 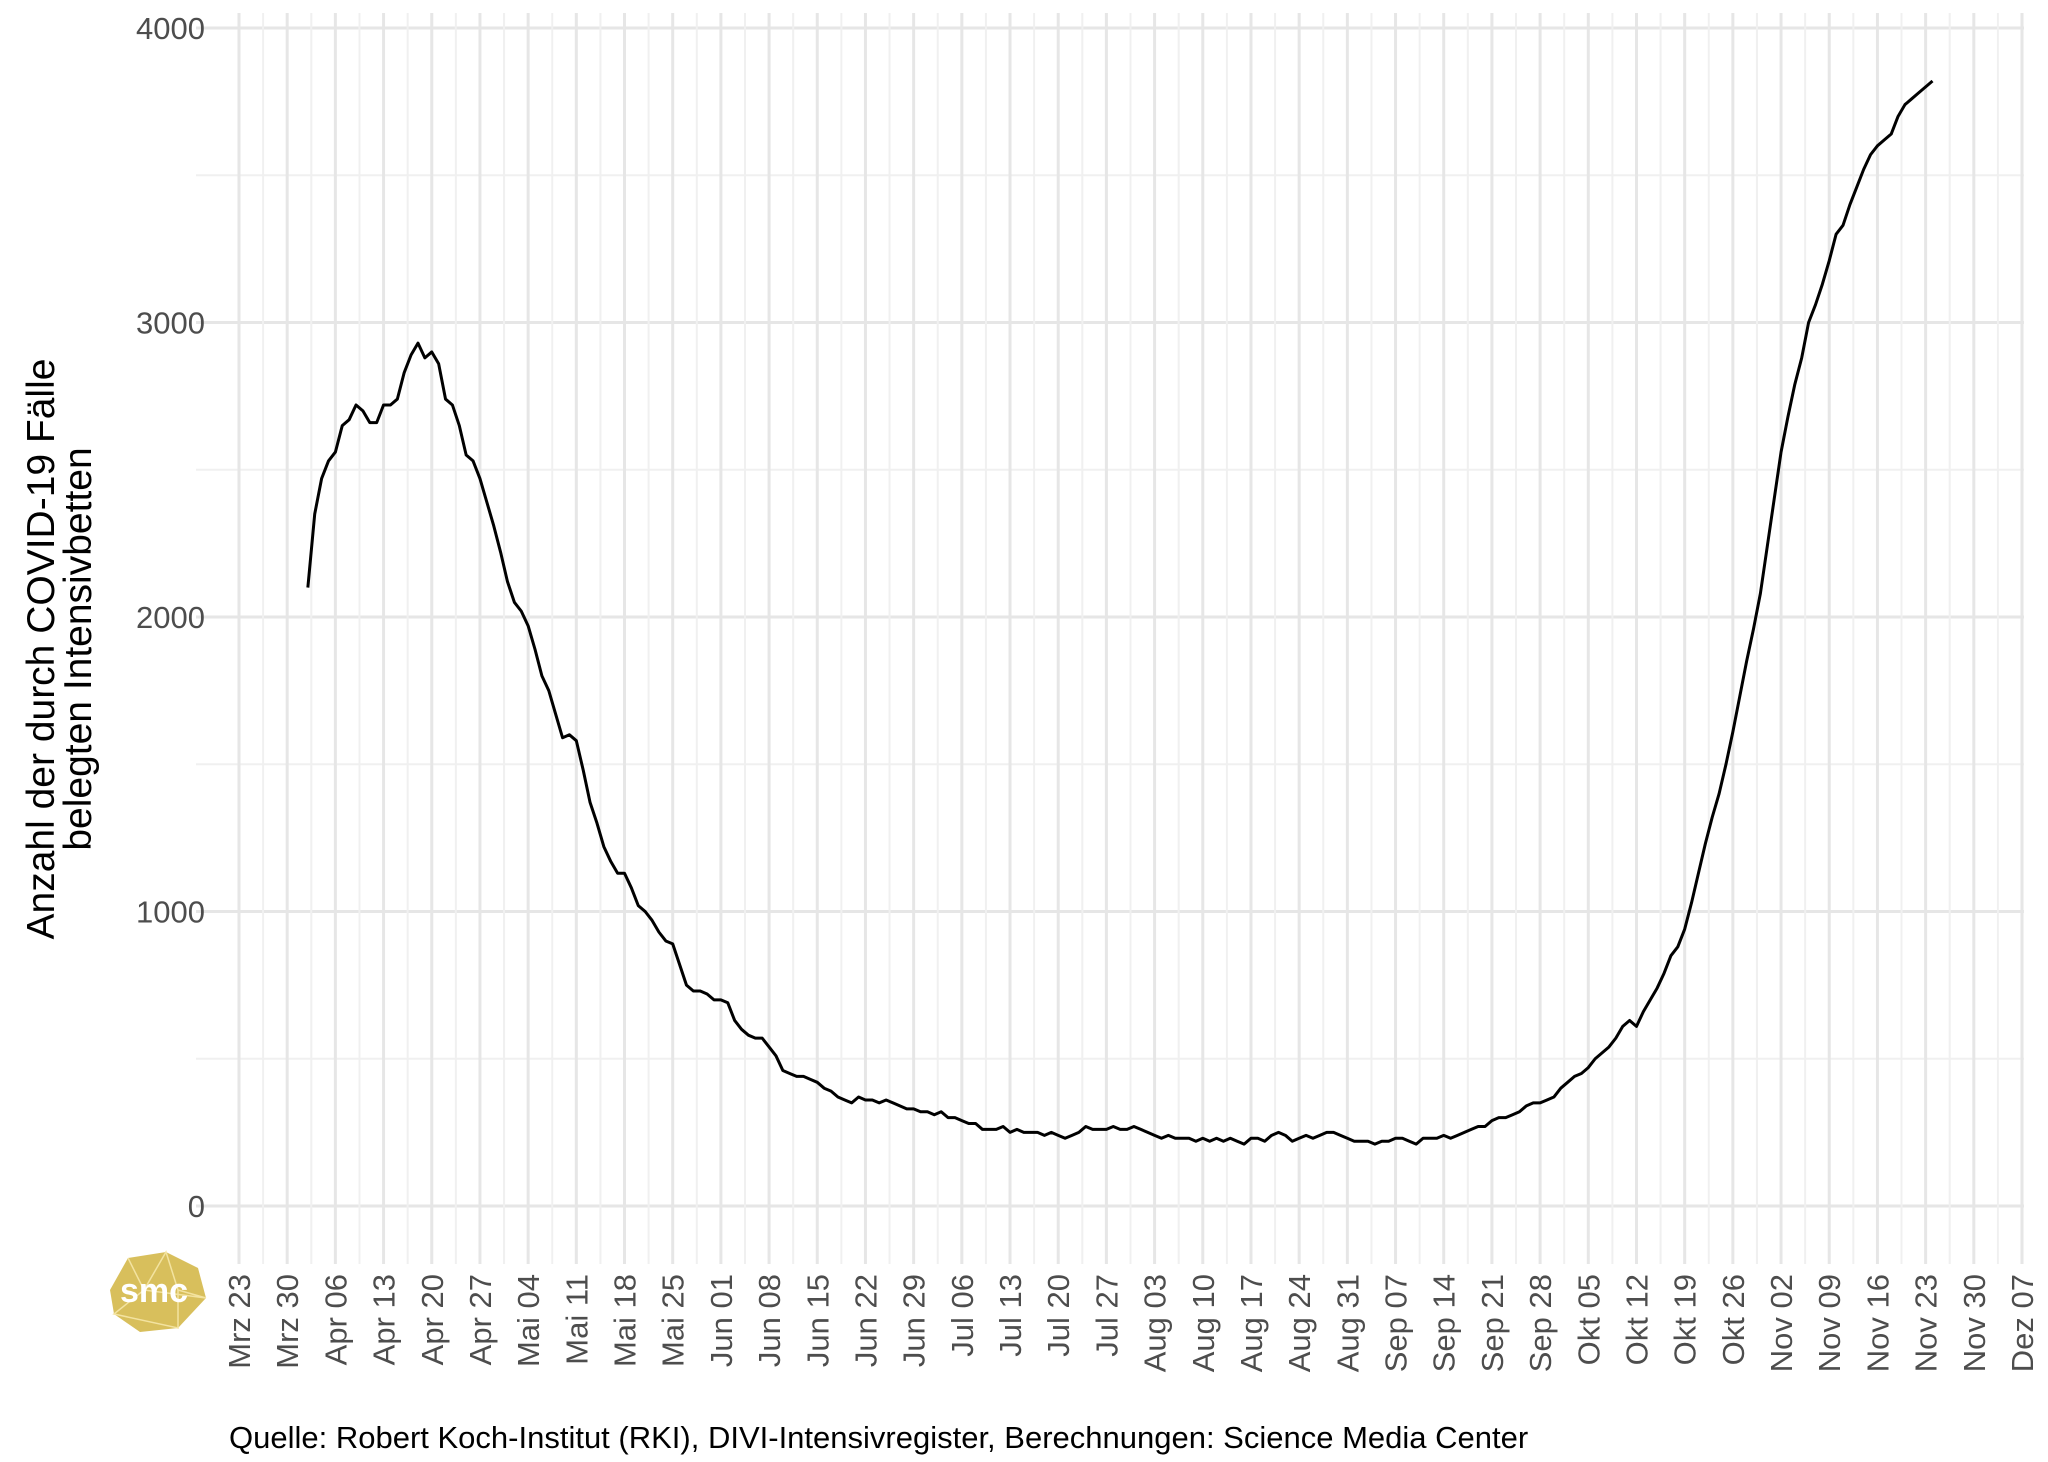 What do you see at coordinates (1155, 1323) in the screenshot?
I see `x-tick-label: Aug 03` at bounding box center [1155, 1323].